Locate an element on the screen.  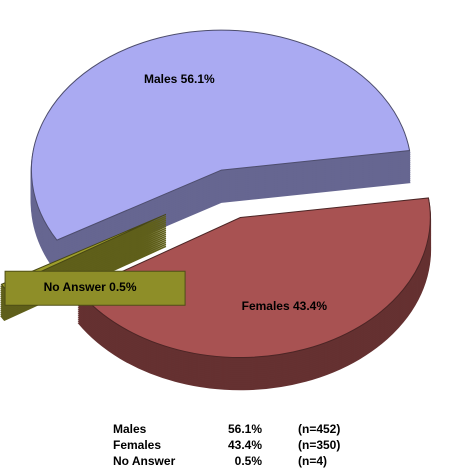
slice-side-label-bg is located at coordinates (95, 288).